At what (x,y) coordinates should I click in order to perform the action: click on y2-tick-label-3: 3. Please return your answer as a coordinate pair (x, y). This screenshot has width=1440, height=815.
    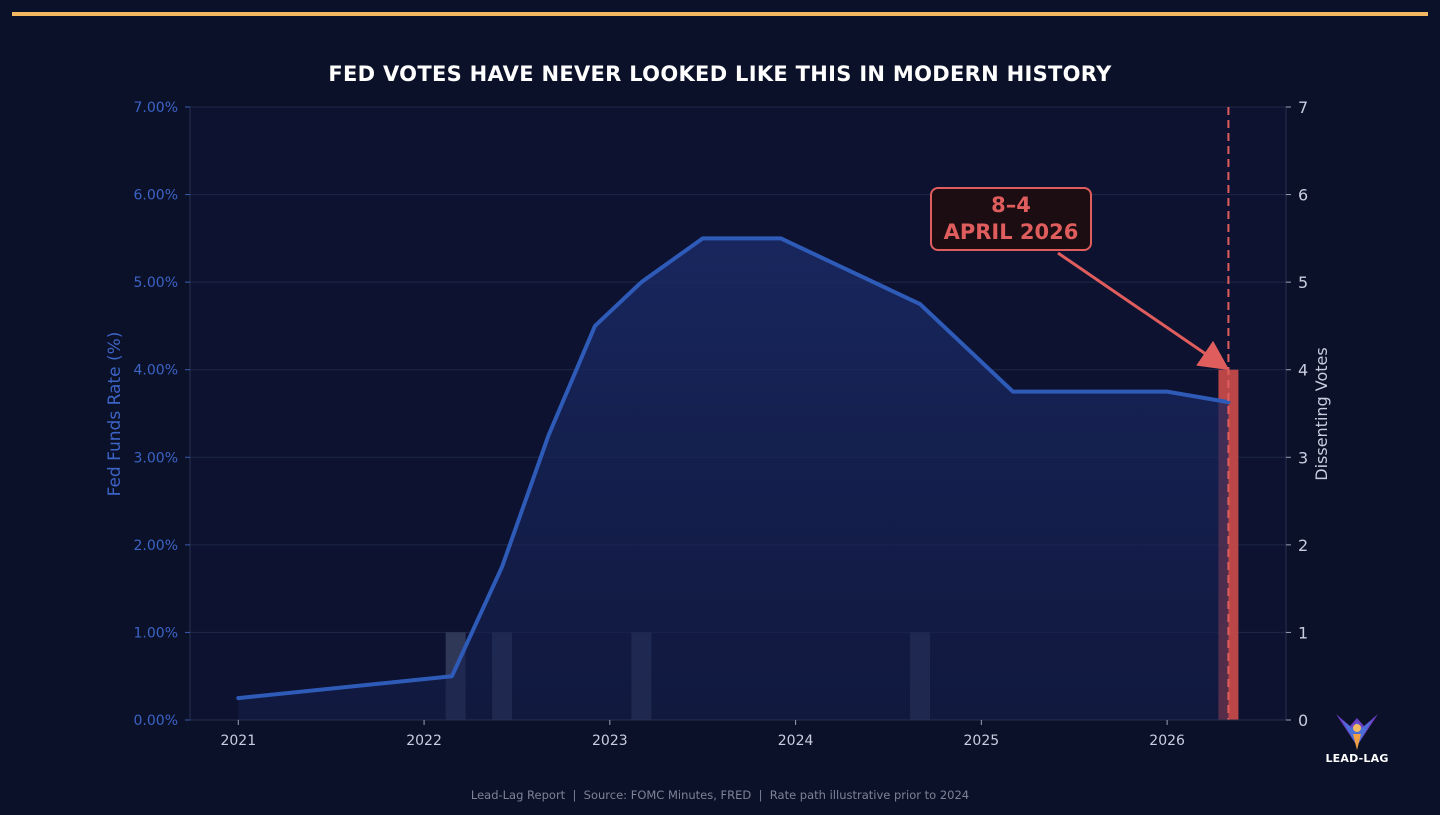
    Looking at the image, I should click on (1303, 457).